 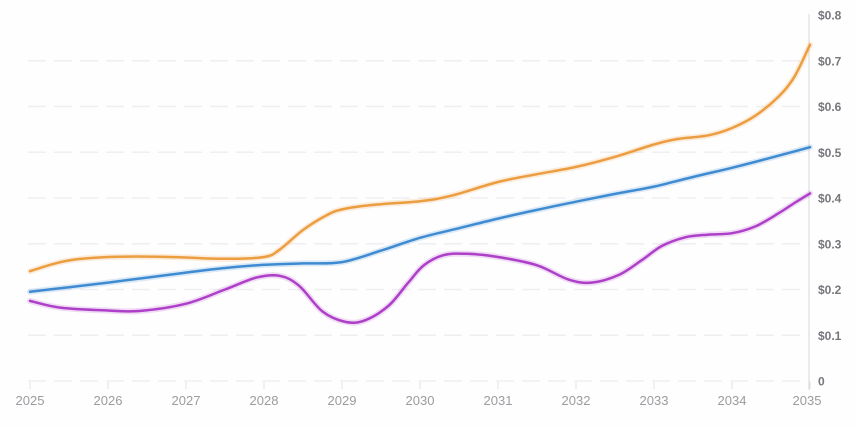 I want to click on x-tick-label: 2028, so click(x=264, y=400).